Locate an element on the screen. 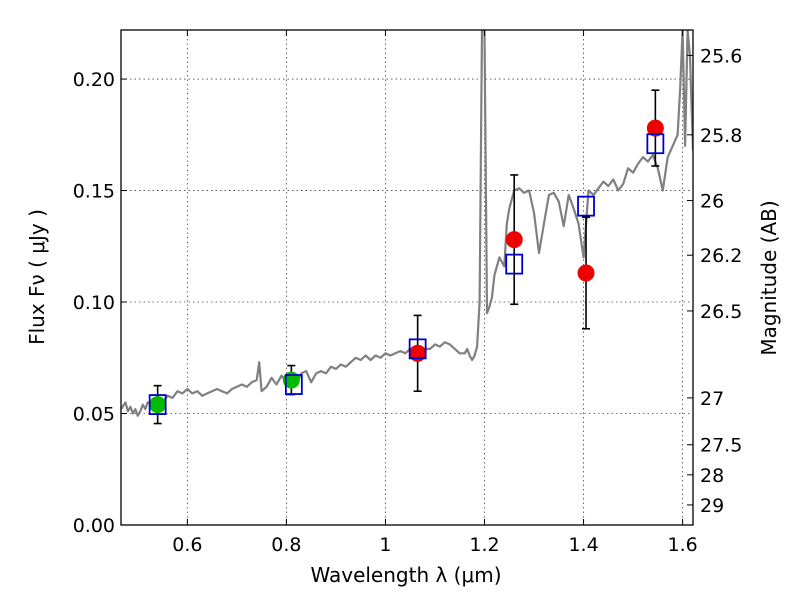 This screenshot has height=600, width=800. x-tick-label: 1.6 is located at coordinates (682, 545).